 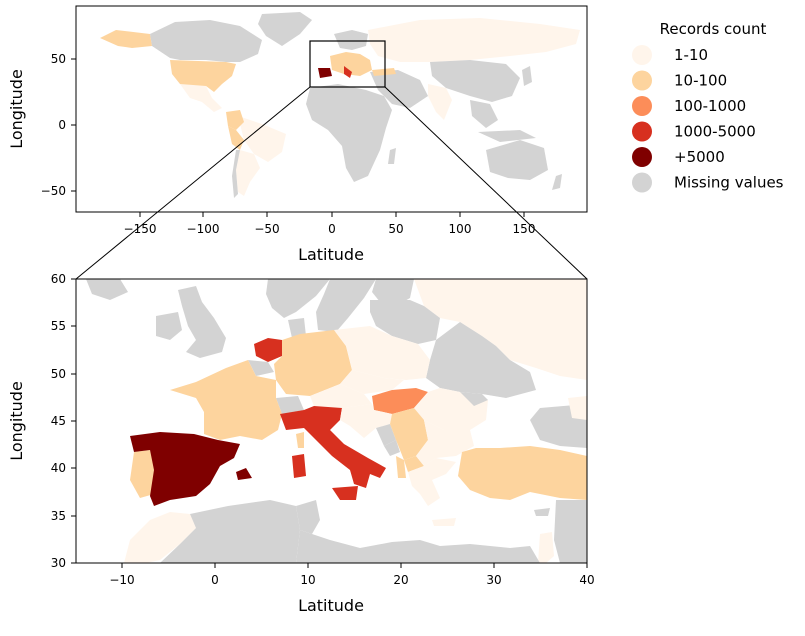 What do you see at coordinates (517, 160) in the screenshot?
I see `country-australia` at bounding box center [517, 160].